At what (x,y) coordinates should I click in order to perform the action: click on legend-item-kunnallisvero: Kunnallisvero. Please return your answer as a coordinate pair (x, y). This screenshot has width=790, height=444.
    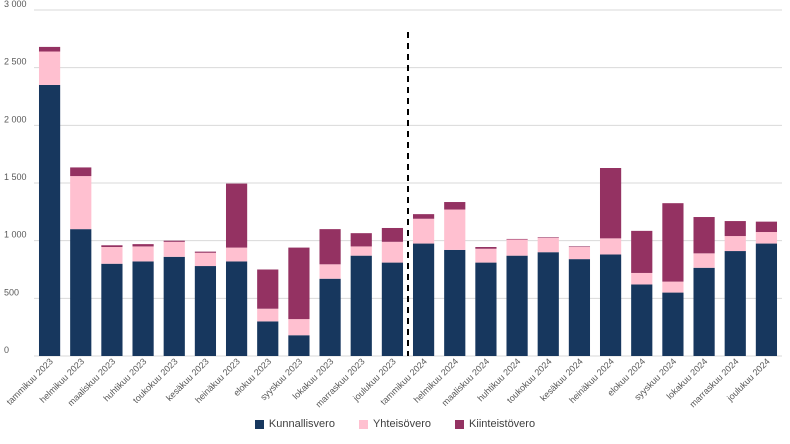
    Looking at the image, I should click on (294, 424).